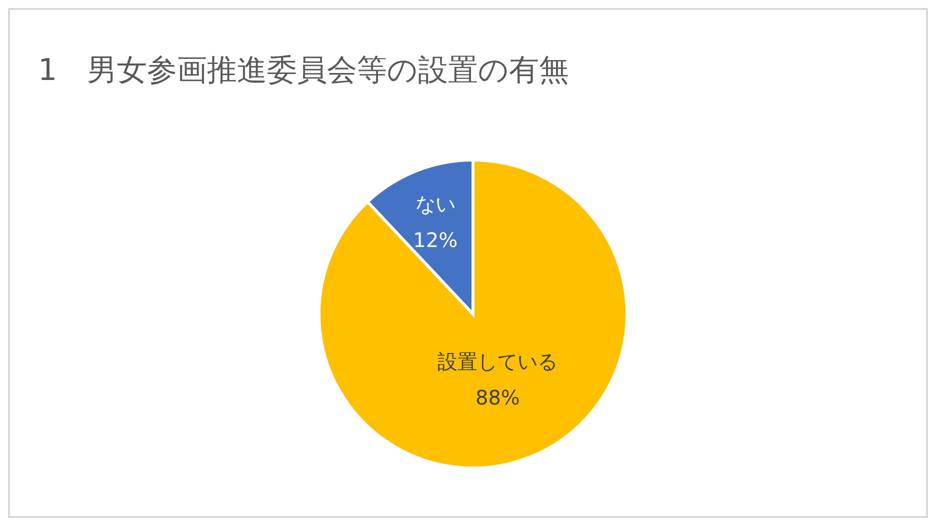 The height and width of the screenshot is (526, 936). Describe the element at coordinates (435, 240) in the screenshot. I see `data-label: 12%` at that location.